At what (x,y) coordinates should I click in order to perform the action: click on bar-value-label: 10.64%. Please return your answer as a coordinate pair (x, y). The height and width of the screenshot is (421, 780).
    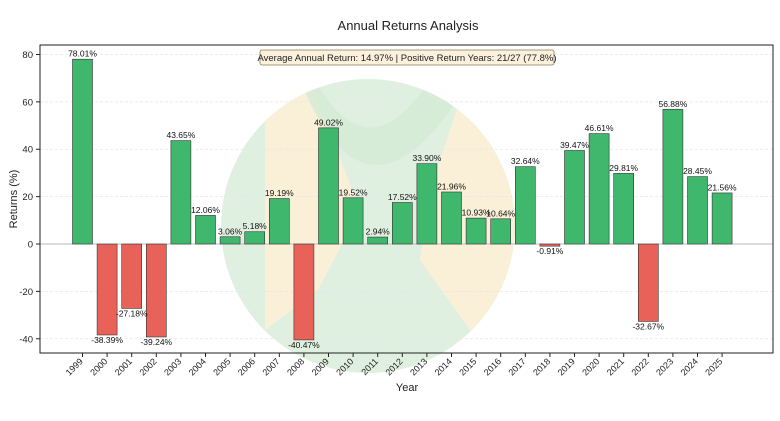
    Looking at the image, I should click on (500, 213).